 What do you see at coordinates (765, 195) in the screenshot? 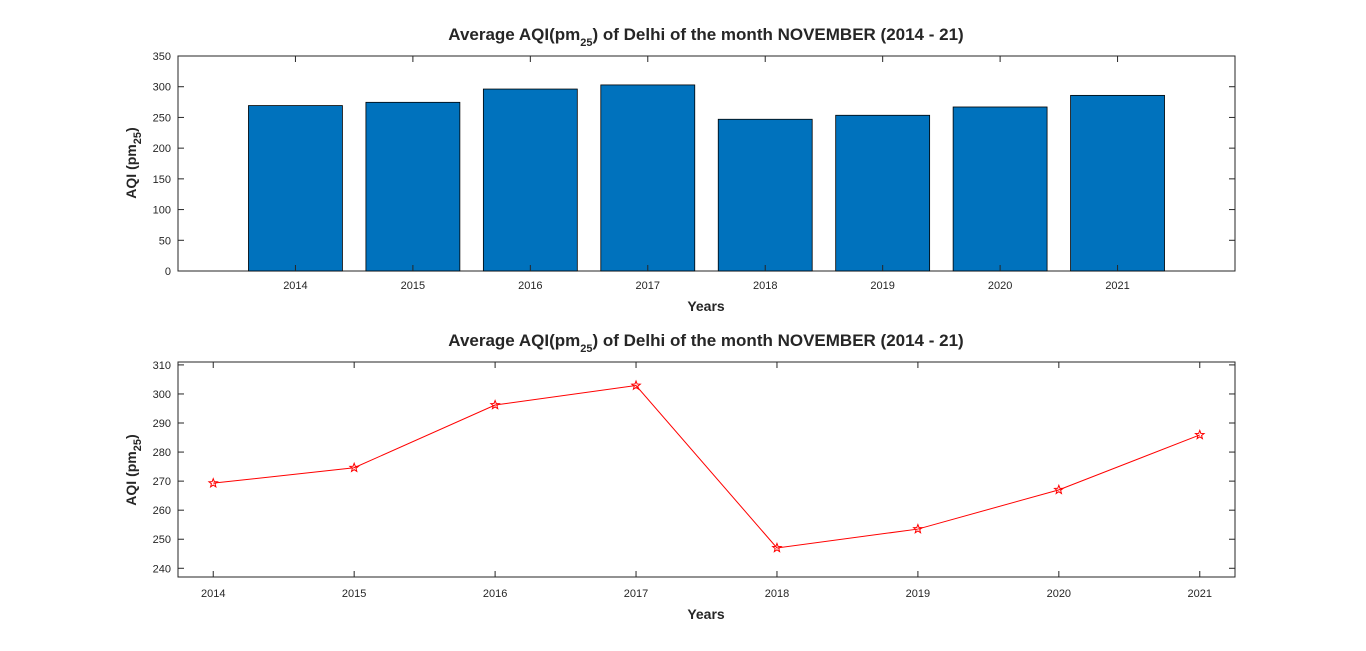
I see `bar-2018` at bounding box center [765, 195].